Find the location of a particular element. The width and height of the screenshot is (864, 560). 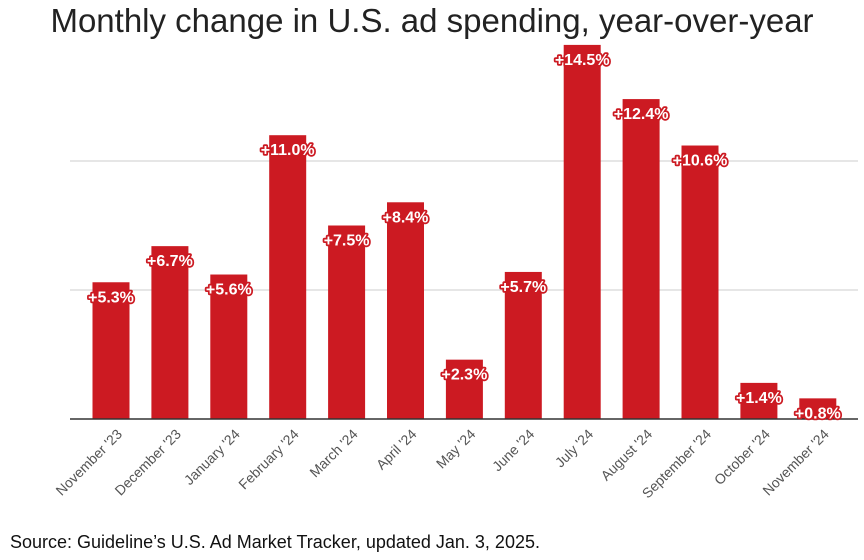

x-tick-label: August '24 is located at coordinates (626, 455).